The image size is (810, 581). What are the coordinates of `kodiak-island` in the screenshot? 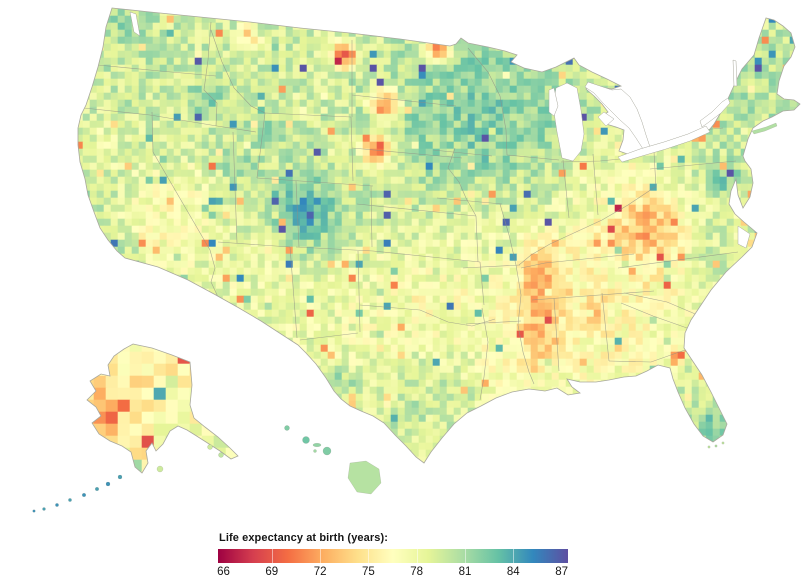 It's located at (160, 469).